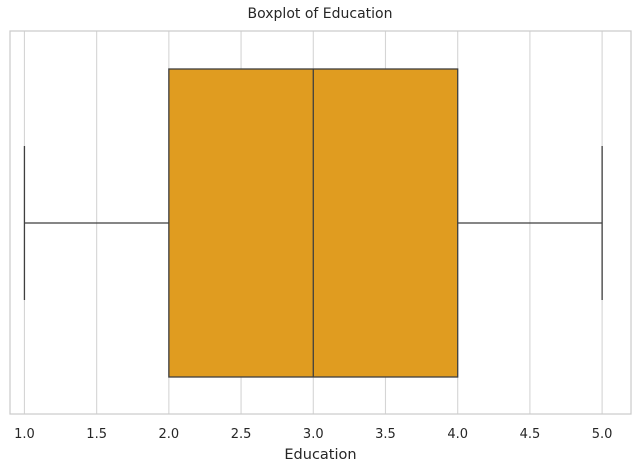 Image resolution: width=640 pixels, height=473 pixels. What do you see at coordinates (24, 434) in the screenshot?
I see `x-tick-label: 1.0` at bounding box center [24, 434].